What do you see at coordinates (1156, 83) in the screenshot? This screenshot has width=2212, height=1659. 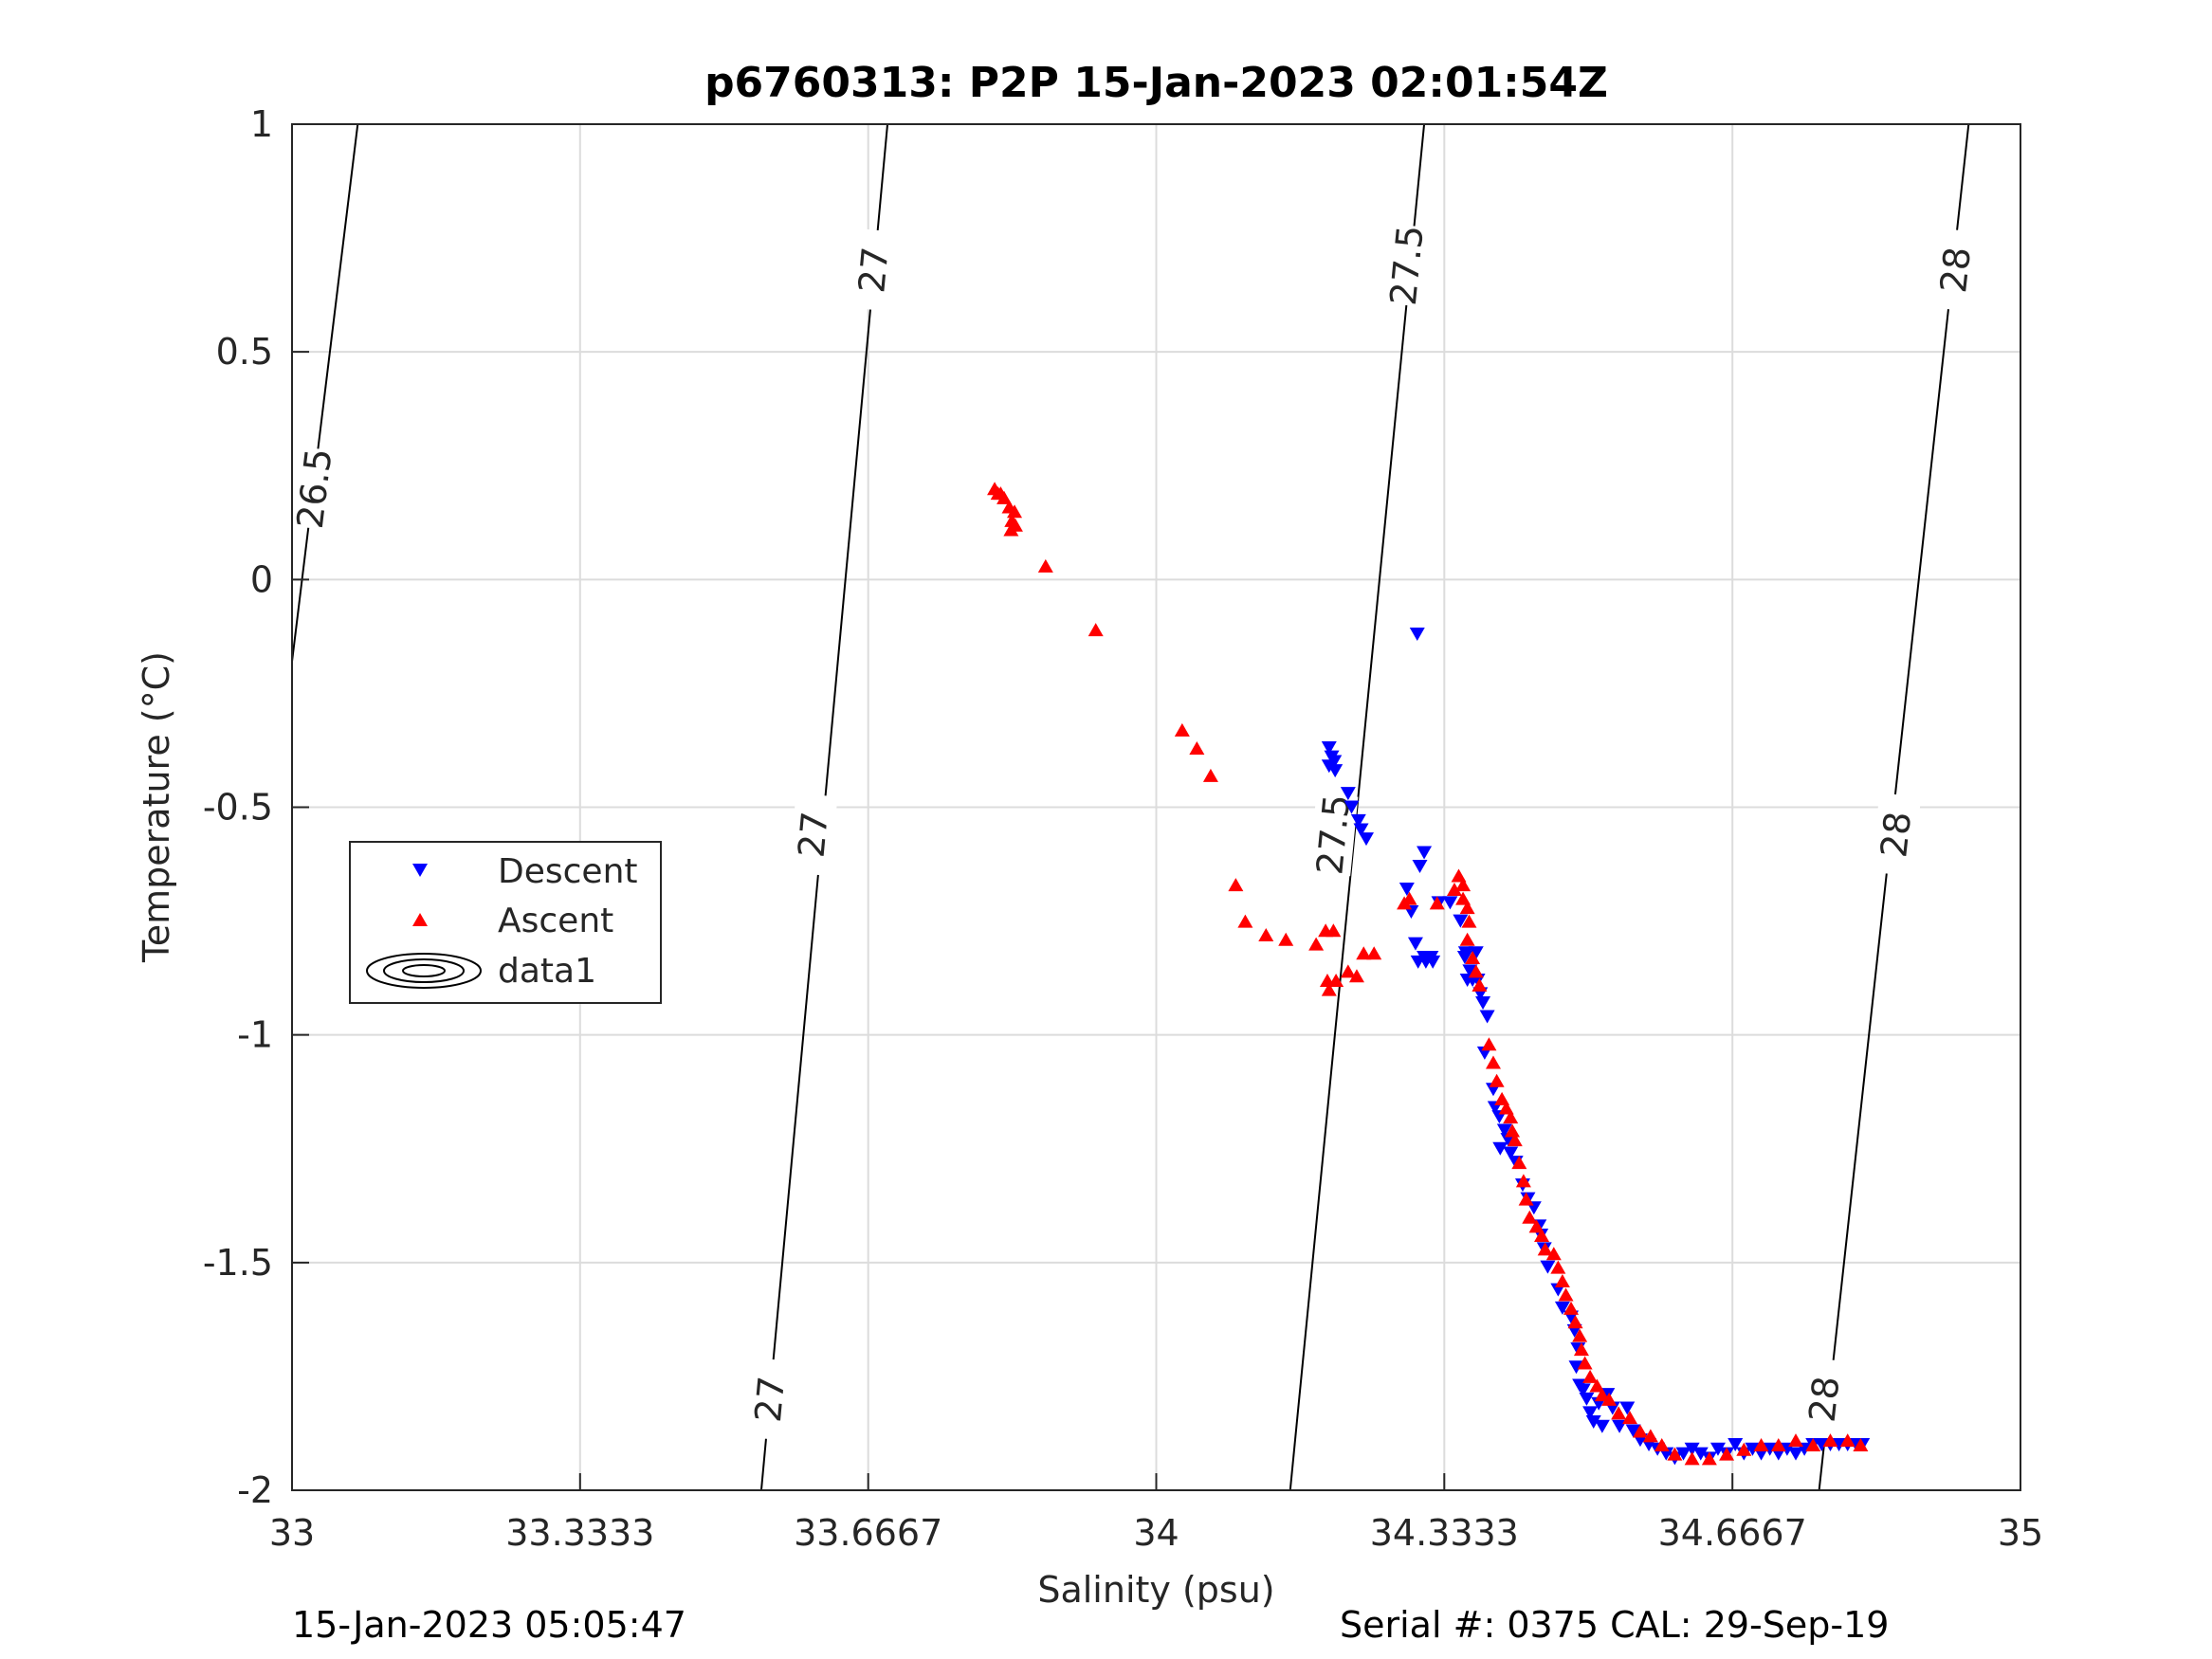 I see `chart-title: p6760313: P2P 15-Jan-2023 02:01:54Z` at bounding box center [1156, 83].